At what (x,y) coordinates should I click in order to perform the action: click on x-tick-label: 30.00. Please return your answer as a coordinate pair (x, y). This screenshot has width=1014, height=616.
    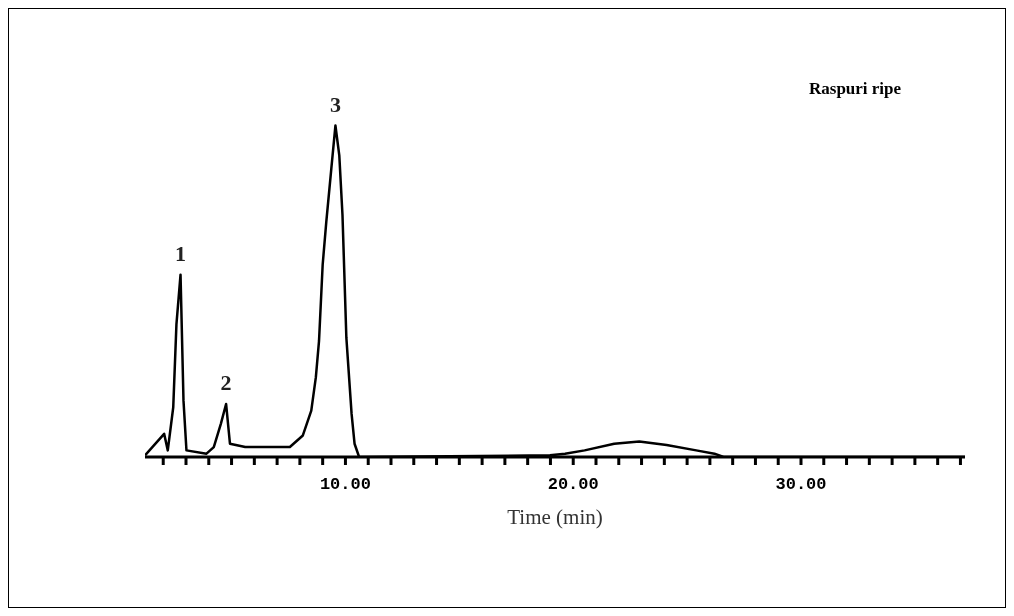
    Looking at the image, I should click on (801, 484).